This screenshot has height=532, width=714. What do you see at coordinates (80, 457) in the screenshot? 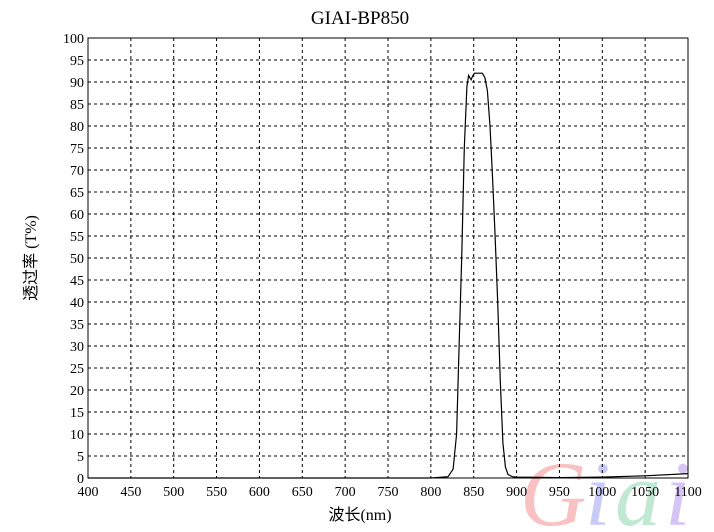
I see `y-tick-label: 5` at bounding box center [80, 457].